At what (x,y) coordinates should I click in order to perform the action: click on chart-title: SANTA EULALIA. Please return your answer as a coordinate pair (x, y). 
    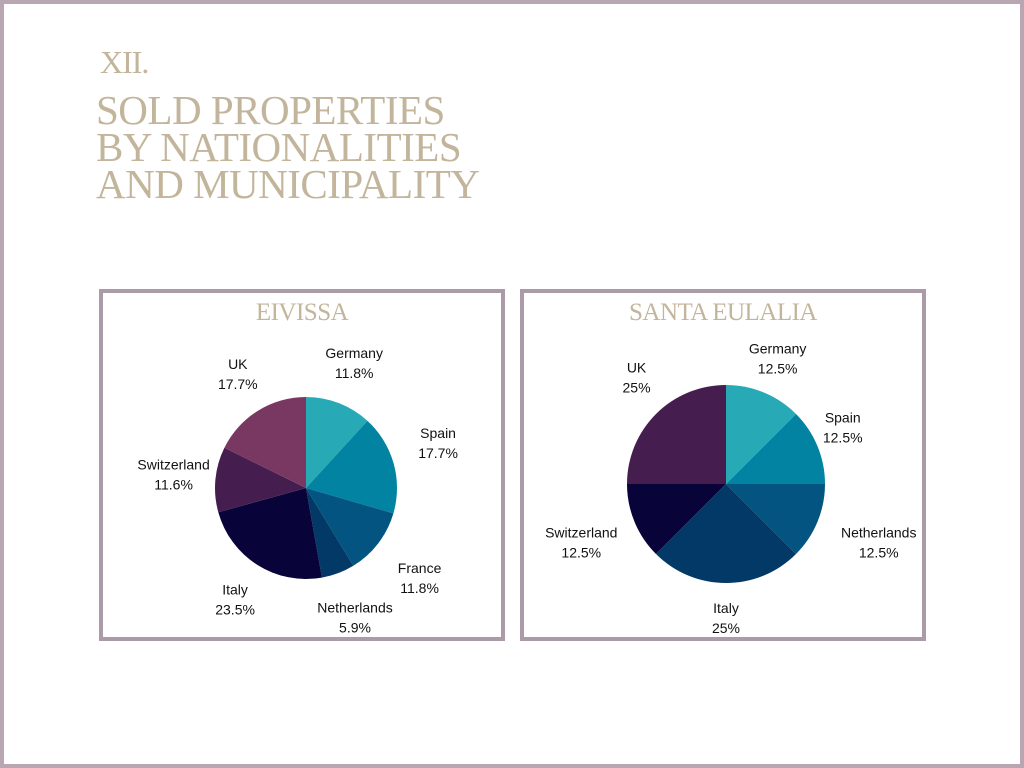
    Looking at the image, I should click on (723, 312).